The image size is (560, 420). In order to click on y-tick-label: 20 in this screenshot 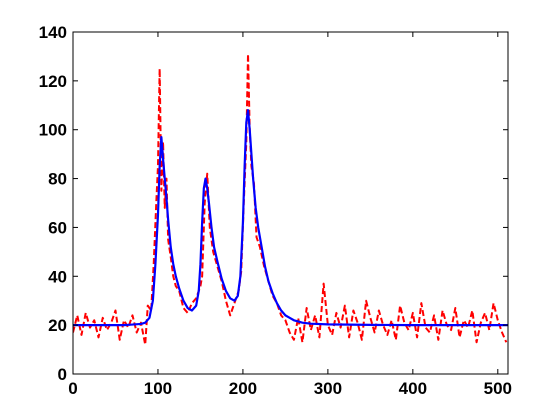, I will do `click(57, 325)`.